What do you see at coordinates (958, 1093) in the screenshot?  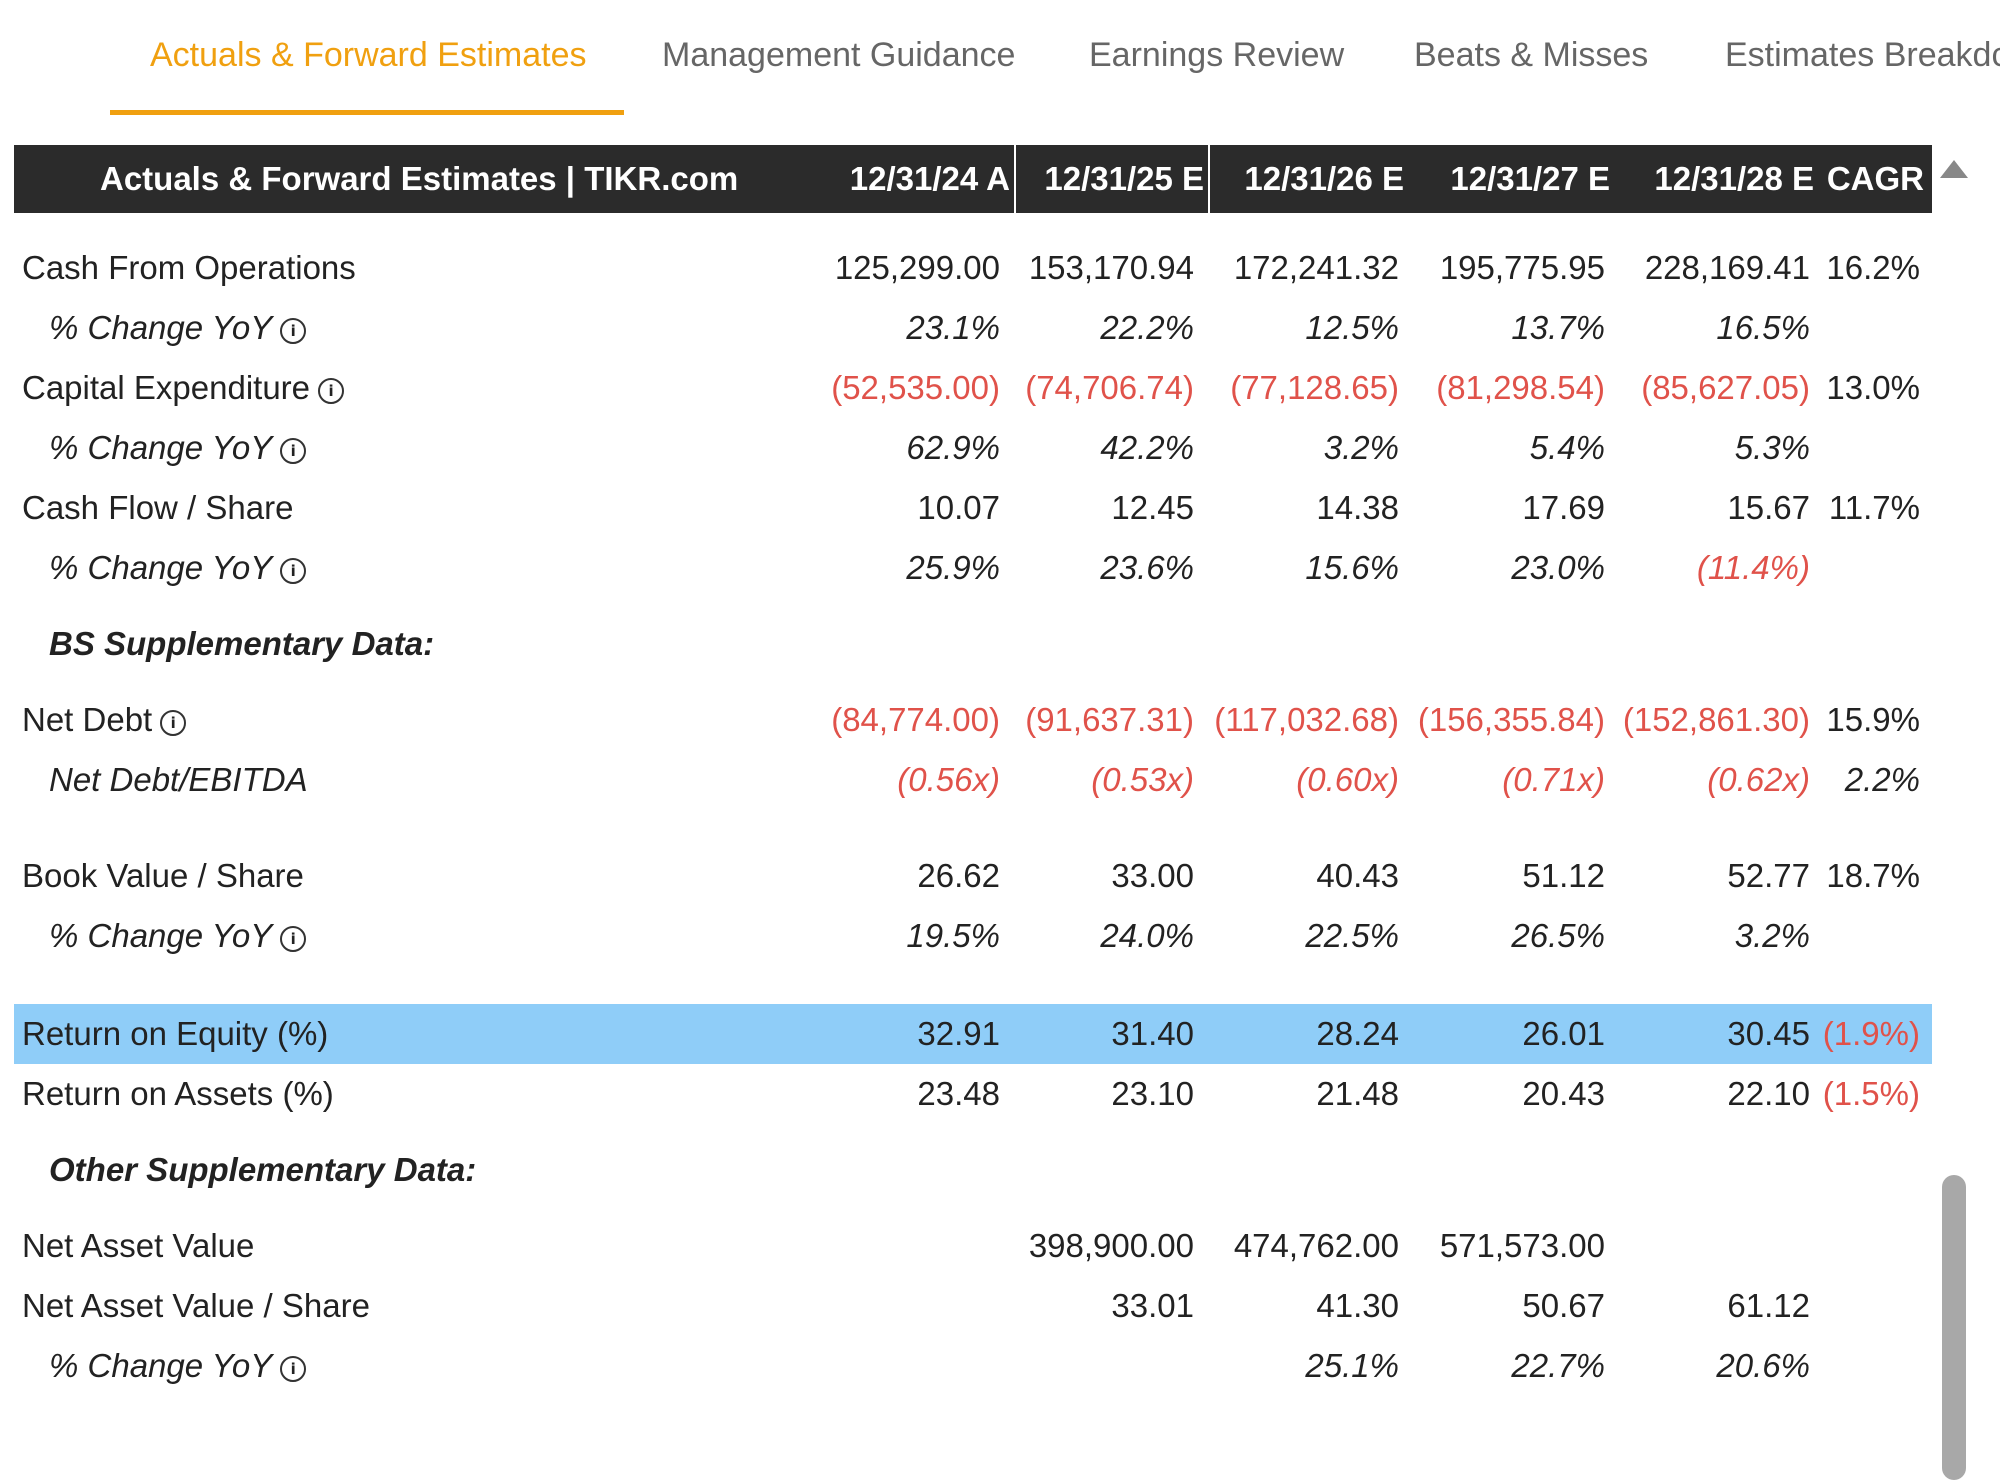 I see `table-cell: 23.48` at bounding box center [958, 1093].